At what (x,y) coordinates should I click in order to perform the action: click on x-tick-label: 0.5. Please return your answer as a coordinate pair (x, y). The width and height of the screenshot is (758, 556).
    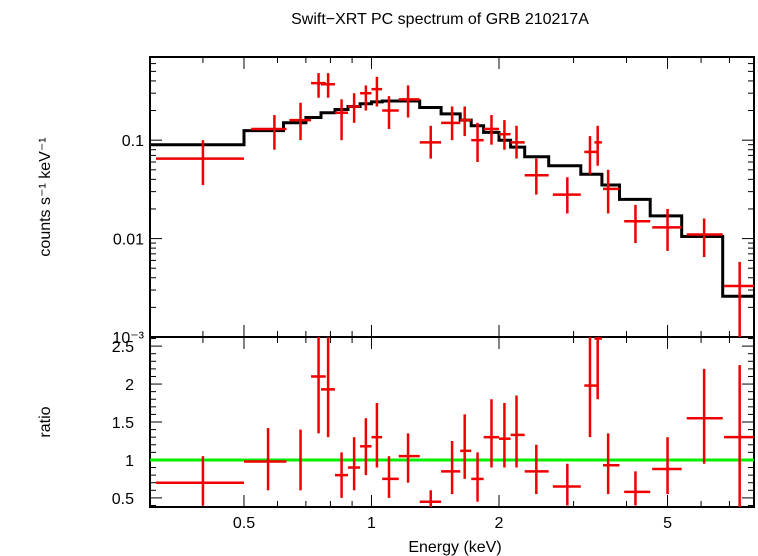
    Looking at the image, I should click on (244, 523).